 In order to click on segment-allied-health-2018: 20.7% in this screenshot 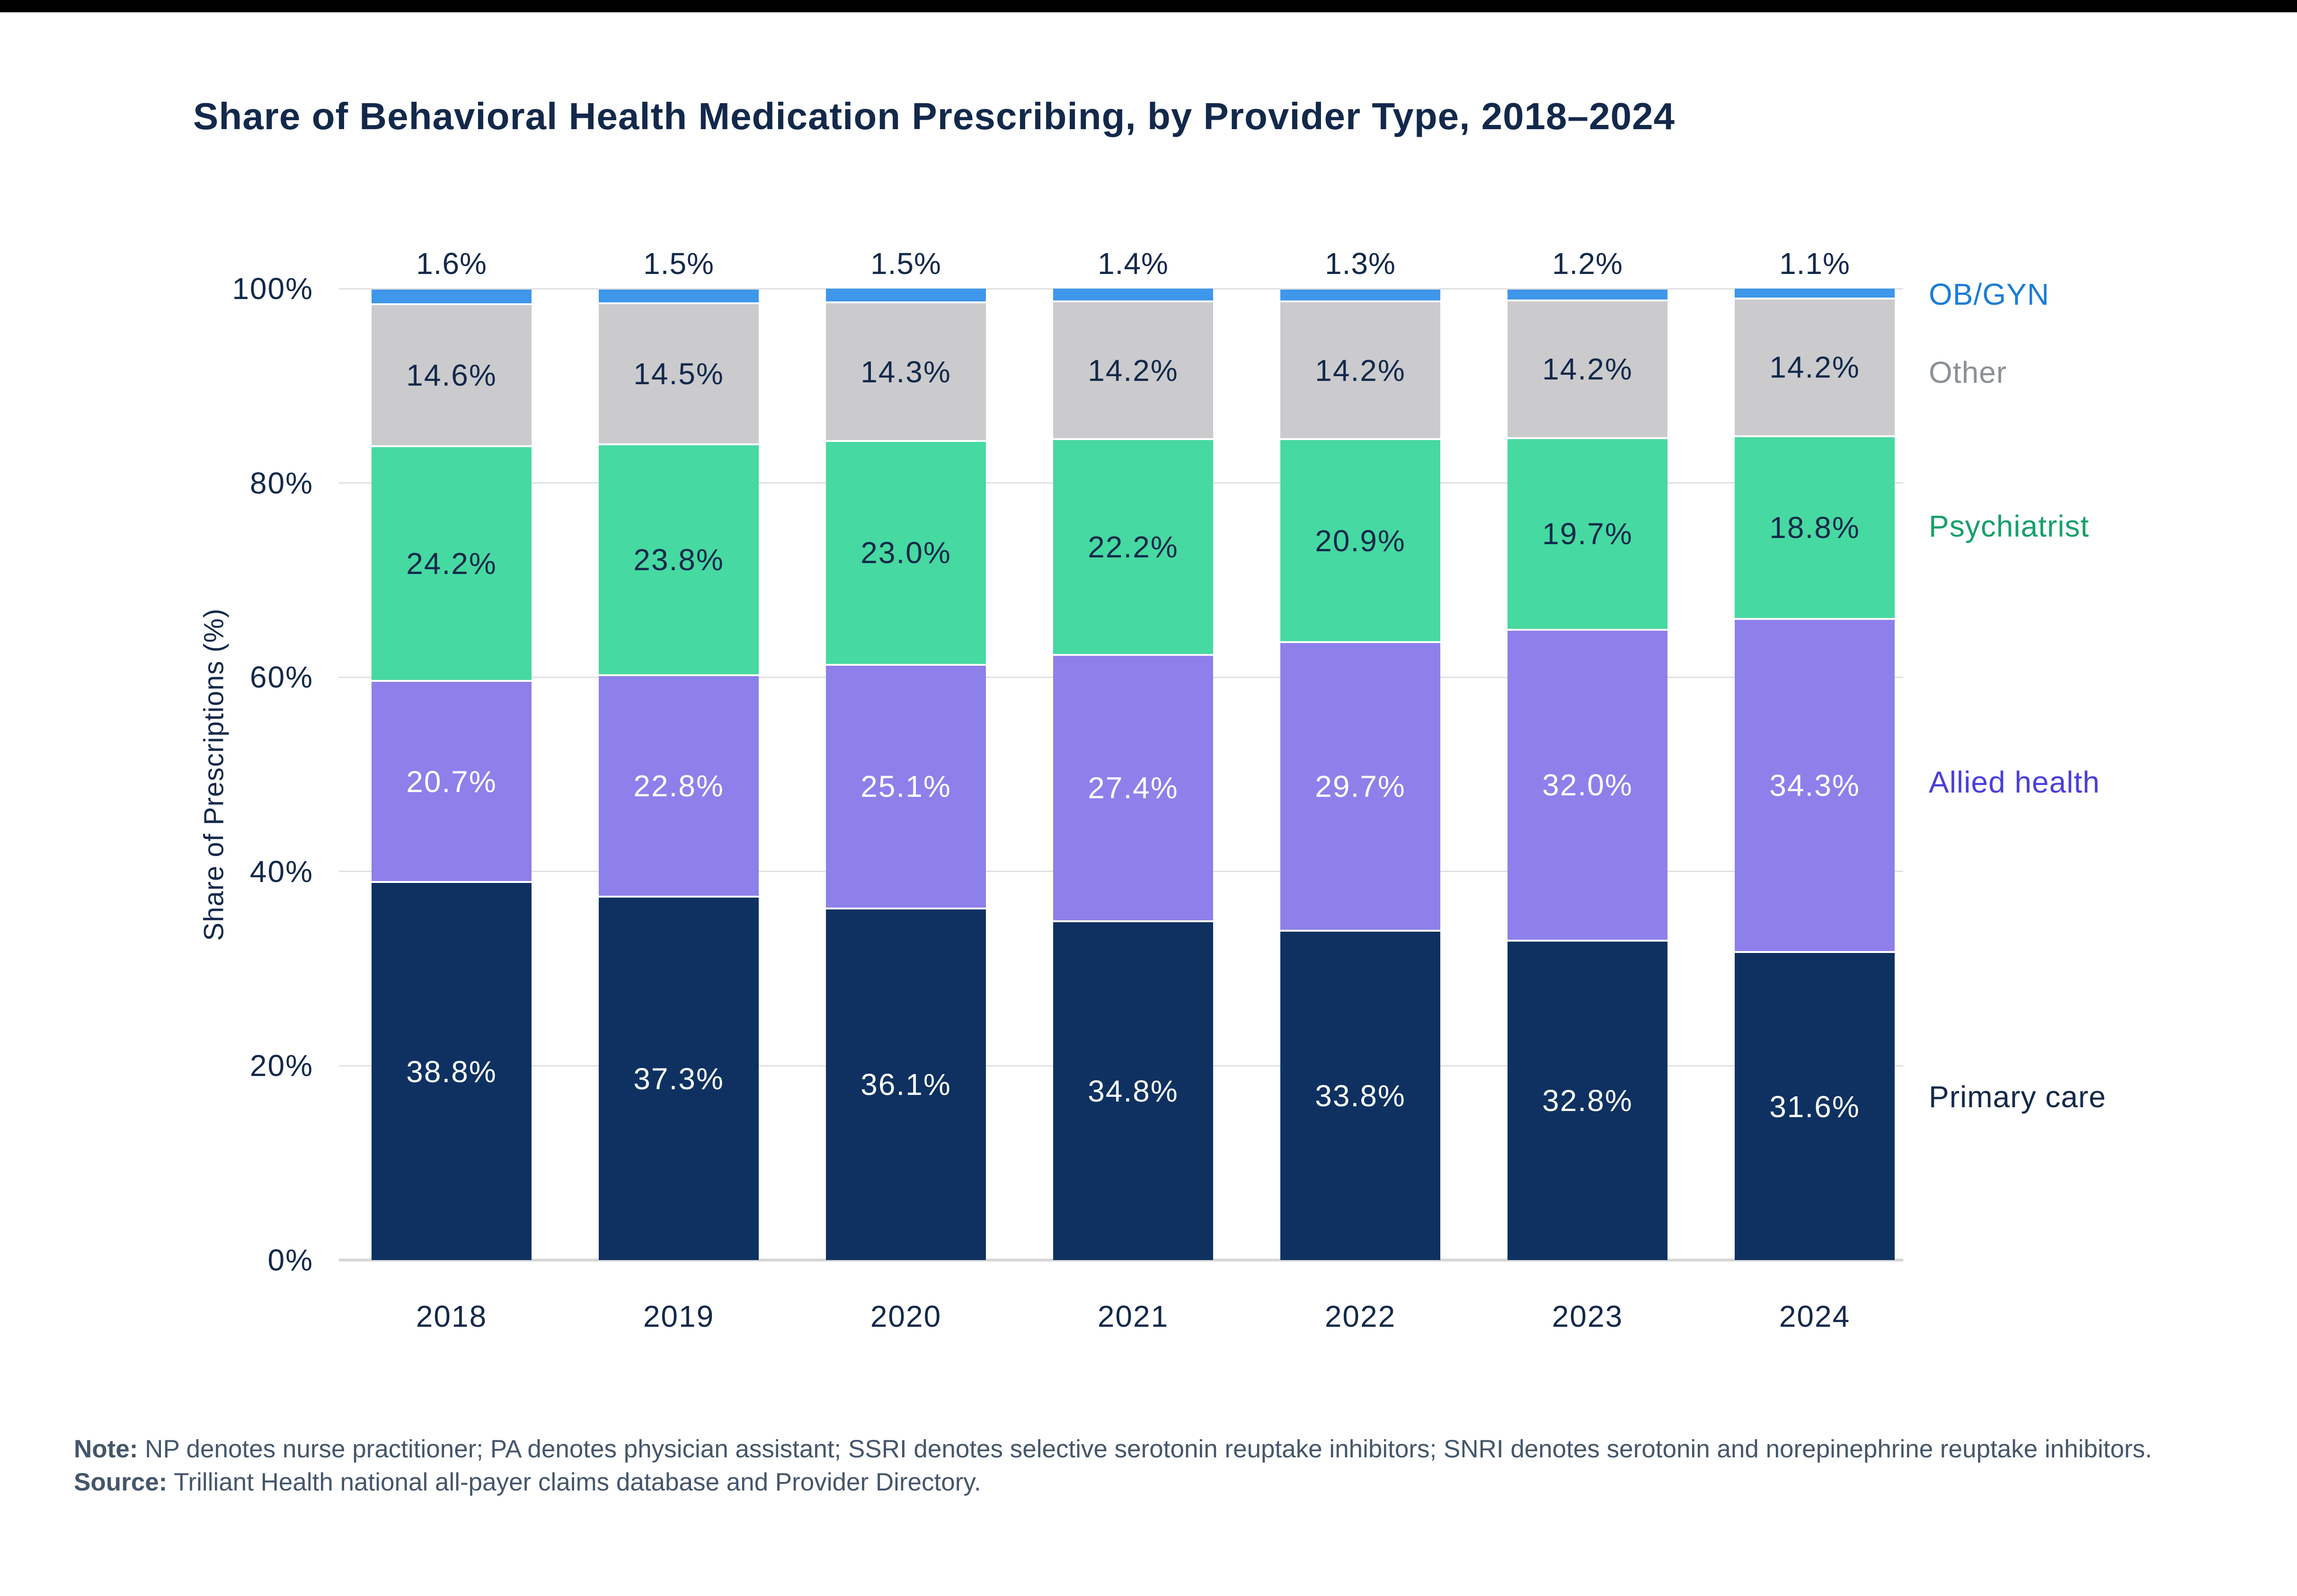, I will do `click(452, 782)`.